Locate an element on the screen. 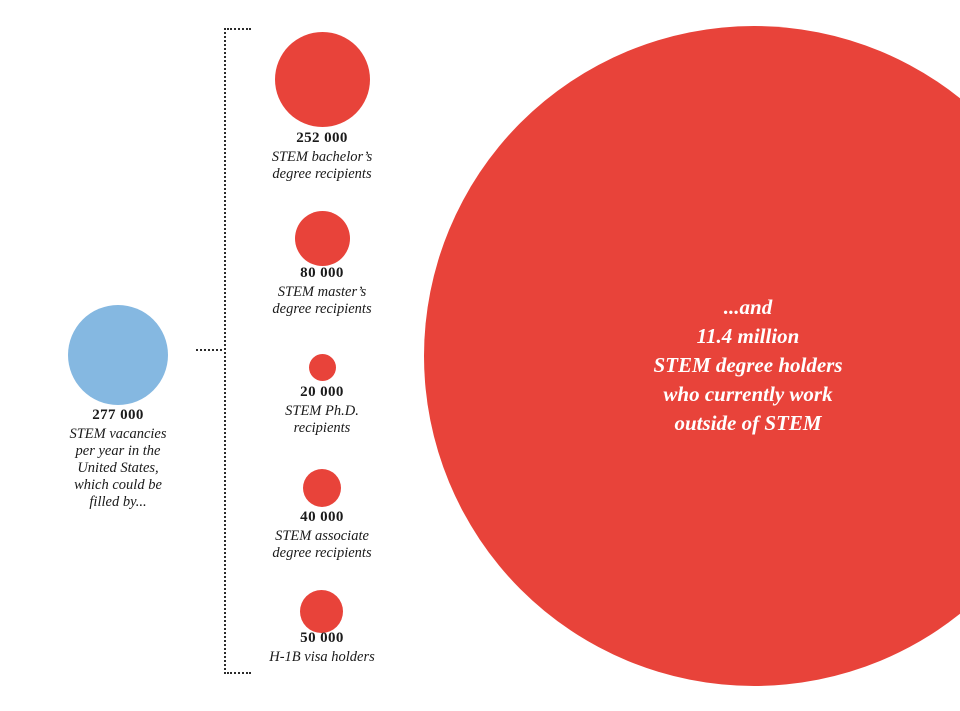  bubble-h1b is located at coordinates (321, 611).